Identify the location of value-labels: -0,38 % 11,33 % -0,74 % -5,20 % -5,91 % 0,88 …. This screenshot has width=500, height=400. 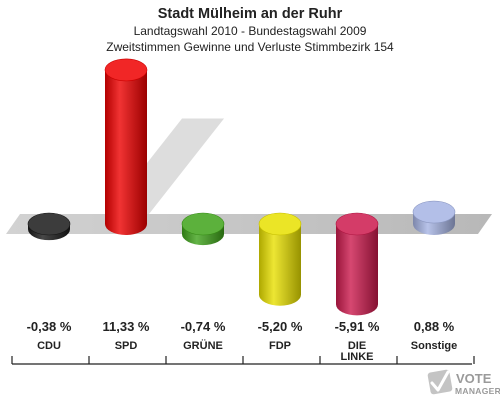
(241, 326).